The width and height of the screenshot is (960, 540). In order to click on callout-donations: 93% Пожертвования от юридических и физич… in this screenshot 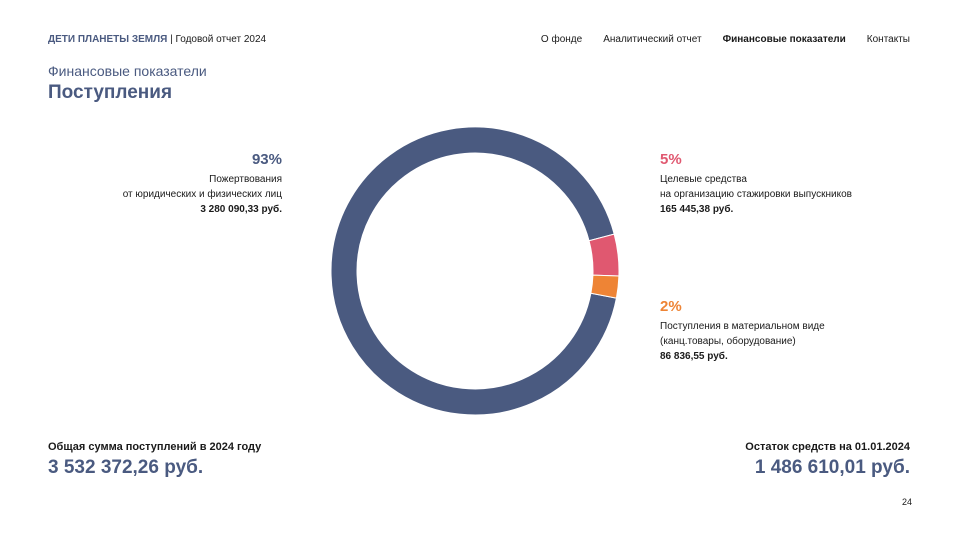, I will do `click(202, 183)`.